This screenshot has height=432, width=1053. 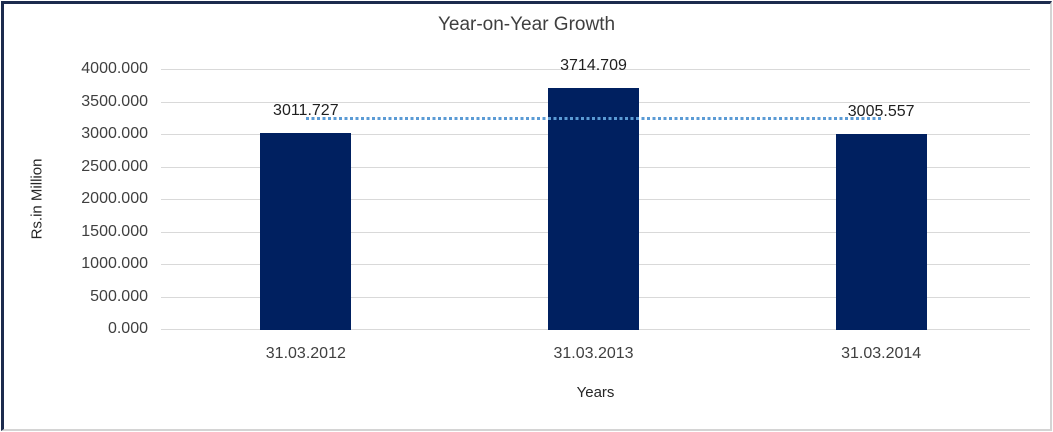 I want to click on x-axis-title: Years, so click(x=595, y=392).